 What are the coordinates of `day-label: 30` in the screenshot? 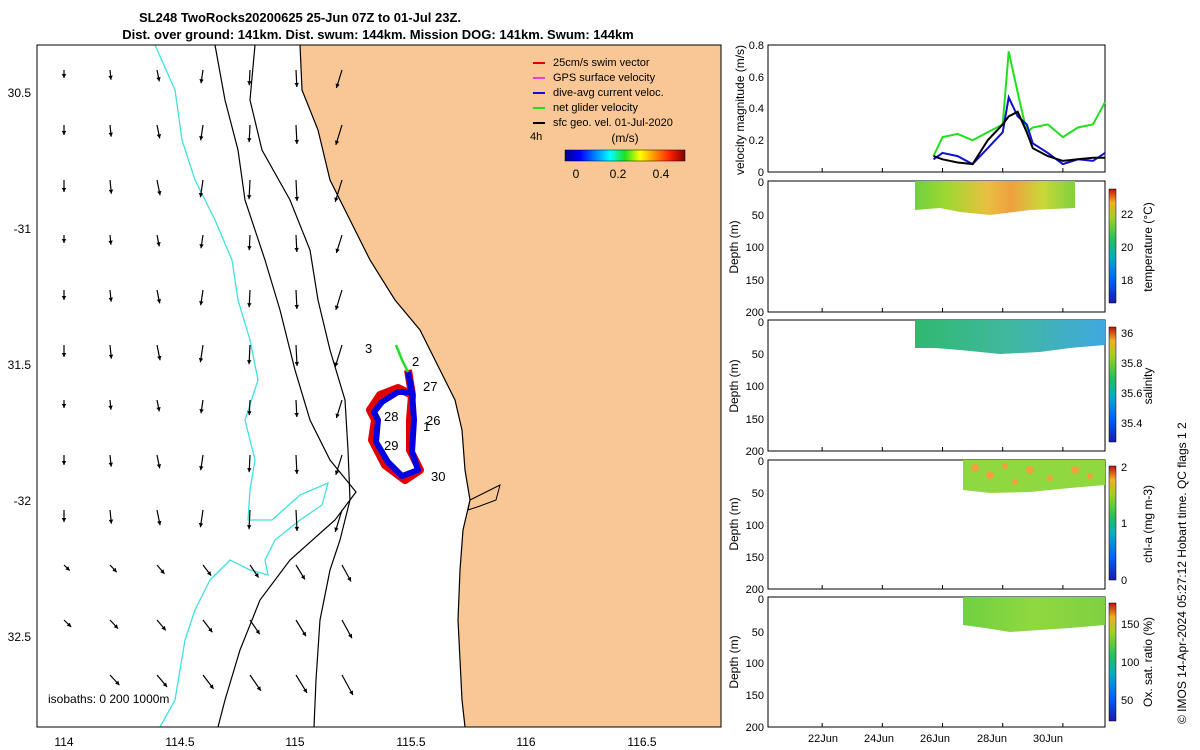 It's located at (438, 476).